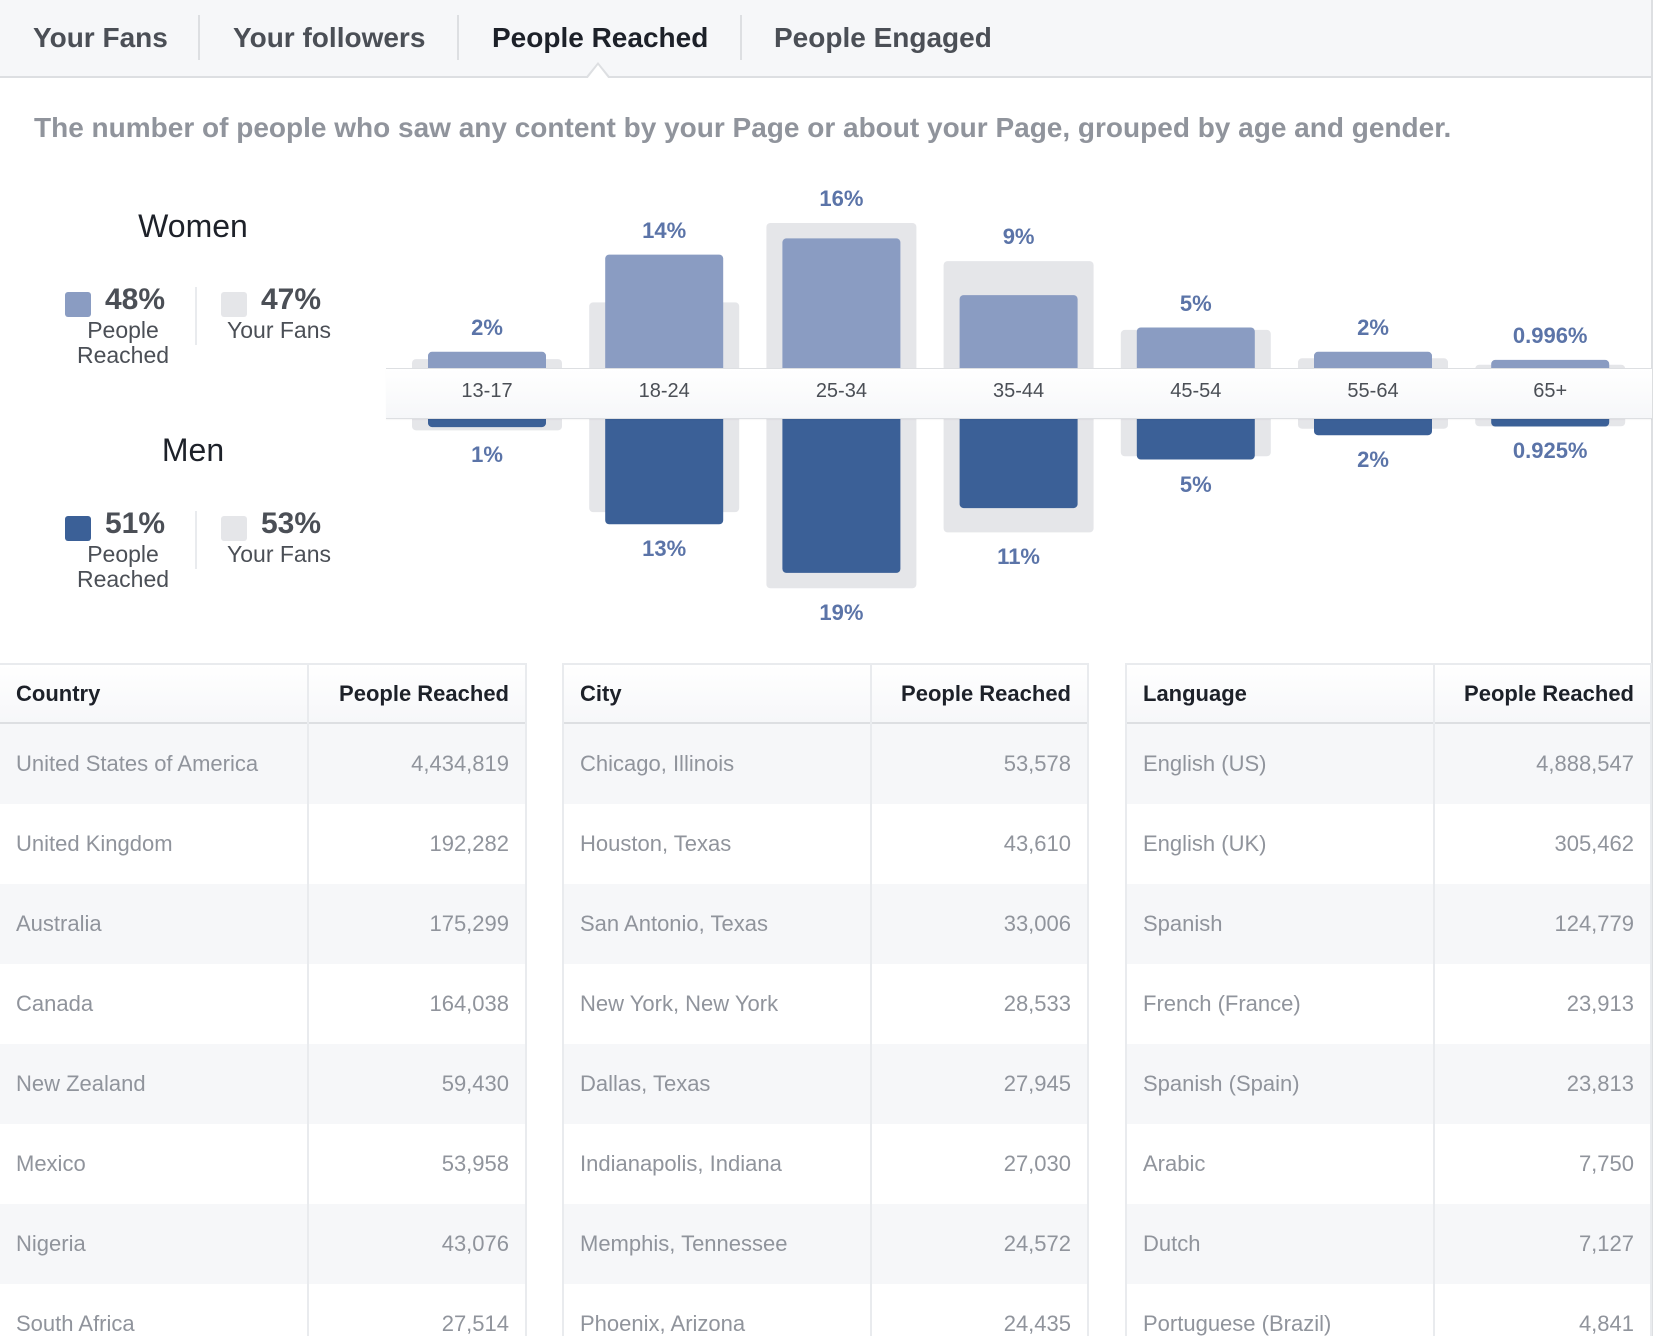 This screenshot has width=1653, height=1336. I want to click on men-reached-label: People Reached, so click(123, 567).